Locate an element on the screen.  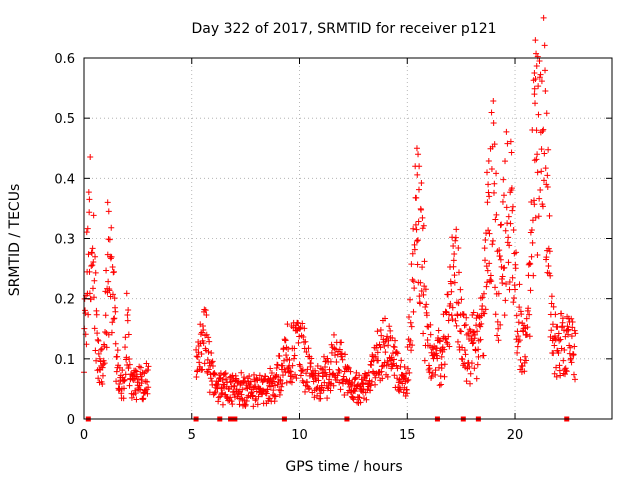
y-tick-label: 0.2 is located at coordinates (64, 300).